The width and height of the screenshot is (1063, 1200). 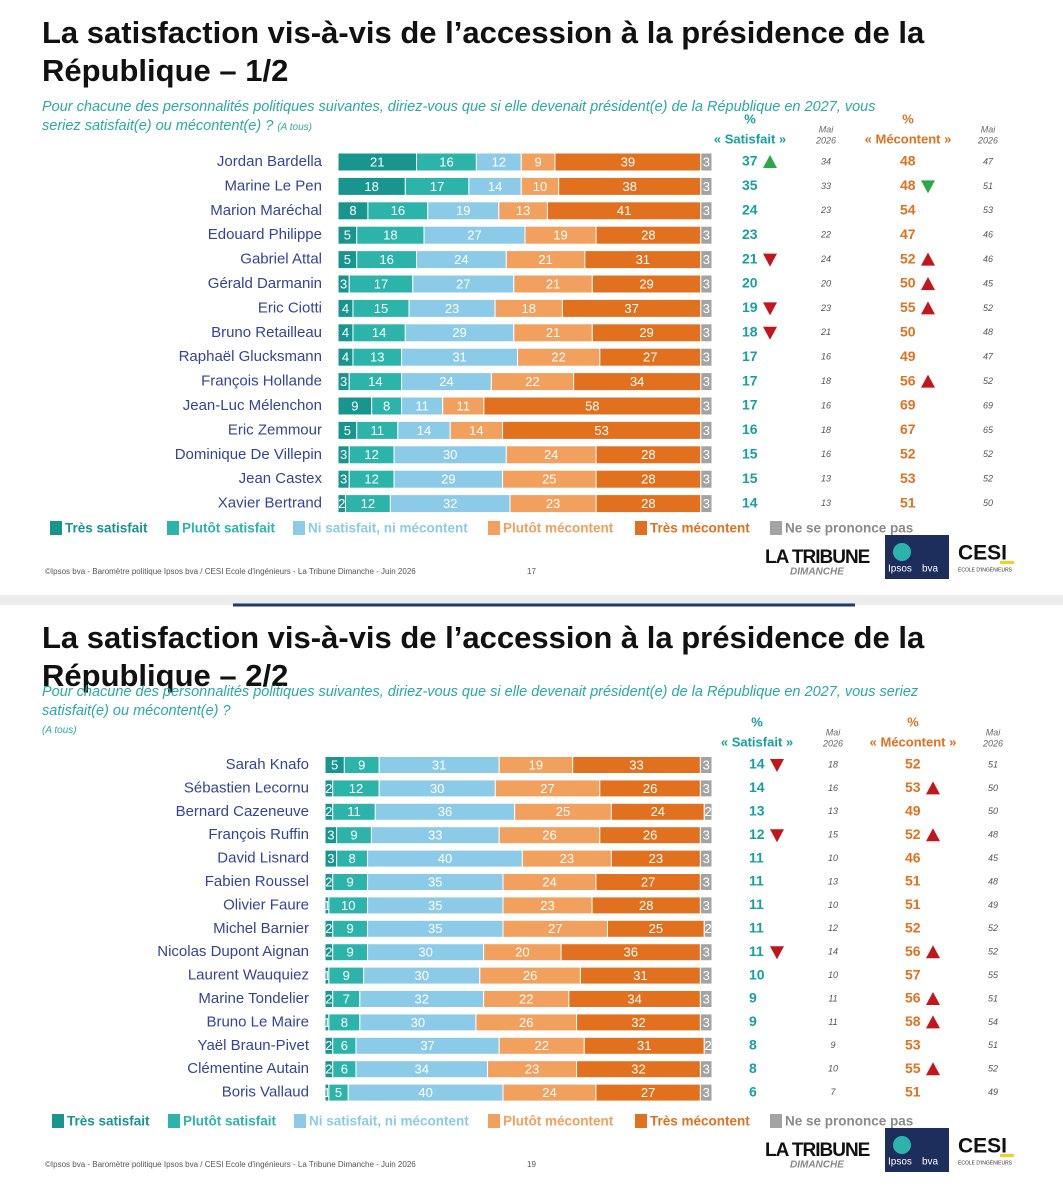 What do you see at coordinates (750, 356) in the screenshot?
I see `total-value: 17` at bounding box center [750, 356].